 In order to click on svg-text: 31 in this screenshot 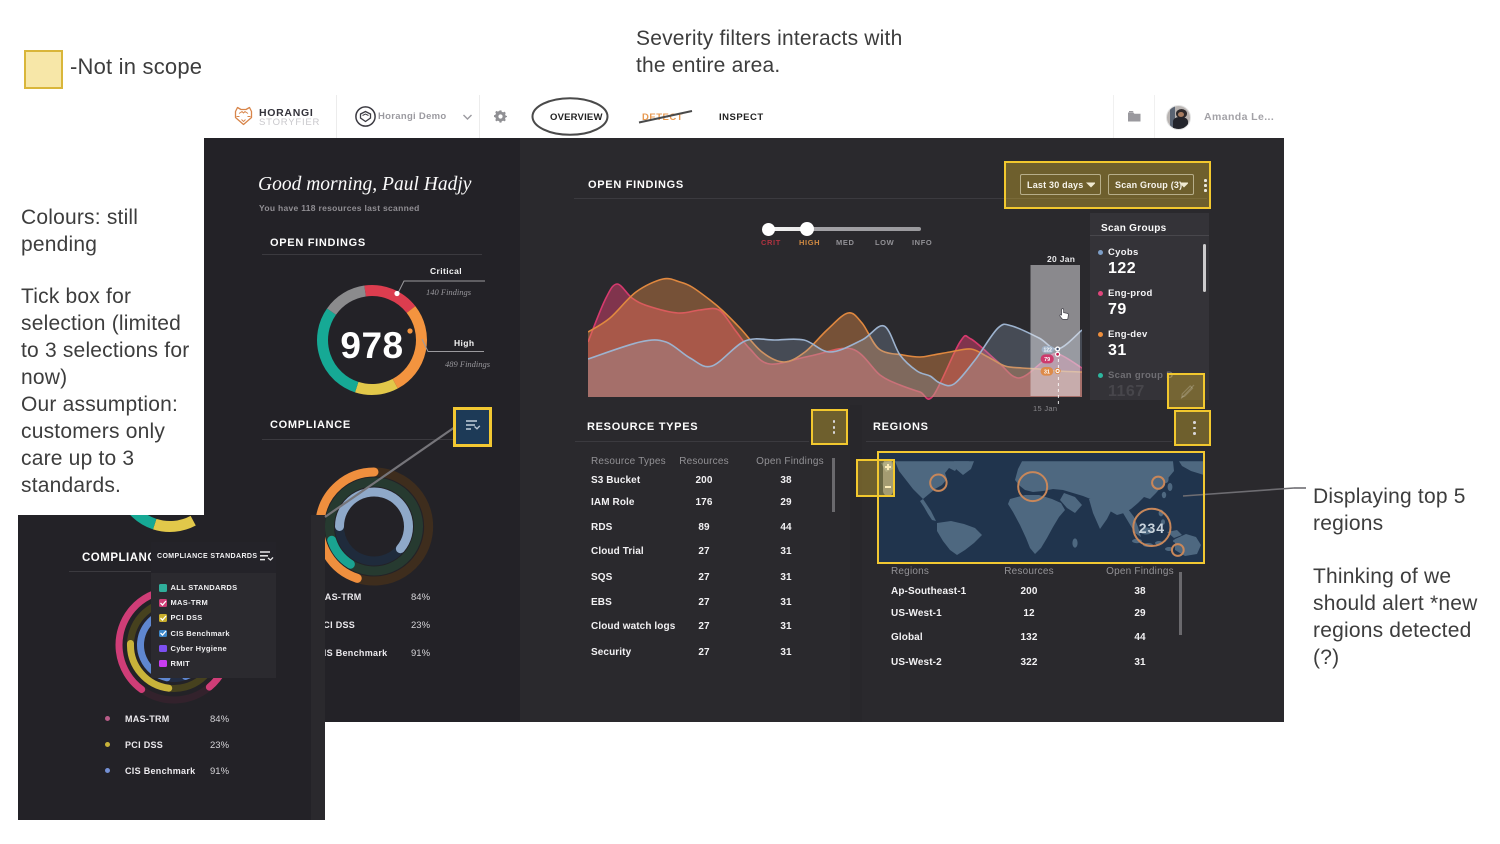, I will do `click(1047, 372)`.